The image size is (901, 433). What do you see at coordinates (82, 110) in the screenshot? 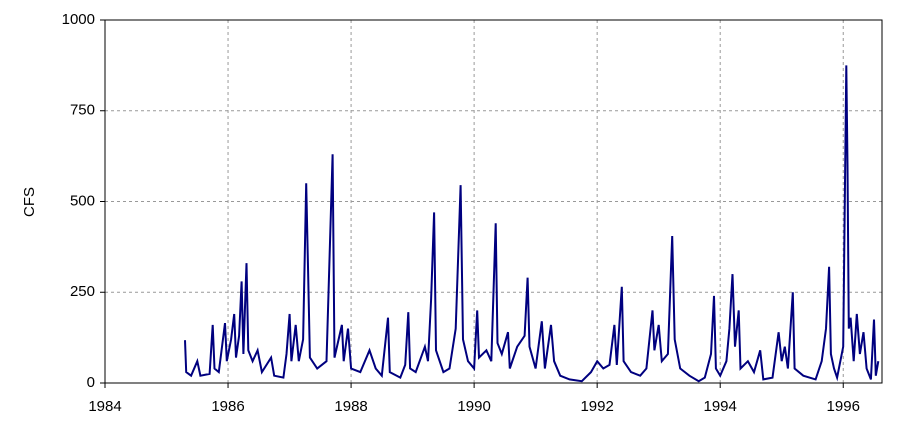
I see `y-tick-label: 750` at bounding box center [82, 110].